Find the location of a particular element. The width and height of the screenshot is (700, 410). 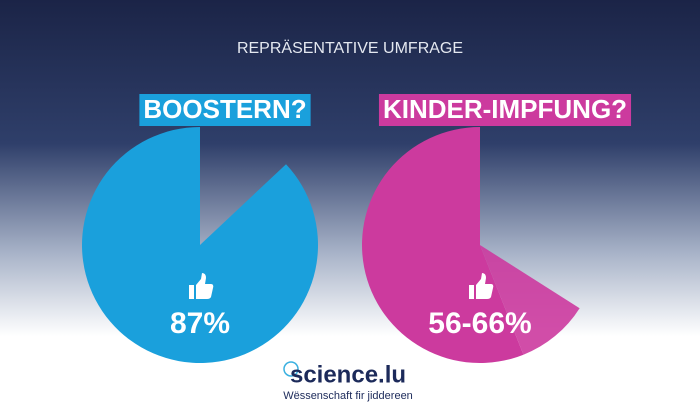

header-title: REPRÄSENTATIVE UMFRAGE is located at coordinates (350, 48).